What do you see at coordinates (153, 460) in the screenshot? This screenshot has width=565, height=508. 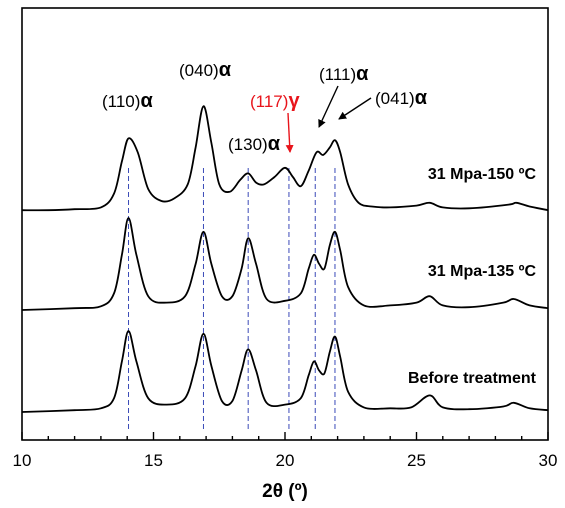 I see `x-tick-label: 15` at bounding box center [153, 460].